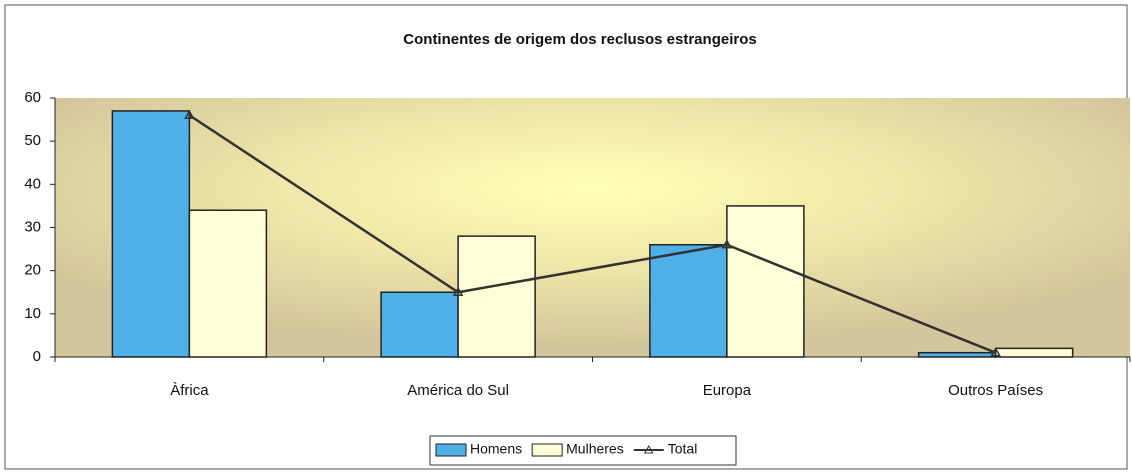 The width and height of the screenshot is (1132, 475). What do you see at coordinates (648, 449) in the screenshot?
I see `legend-marker` at bounding box center [648, 449].